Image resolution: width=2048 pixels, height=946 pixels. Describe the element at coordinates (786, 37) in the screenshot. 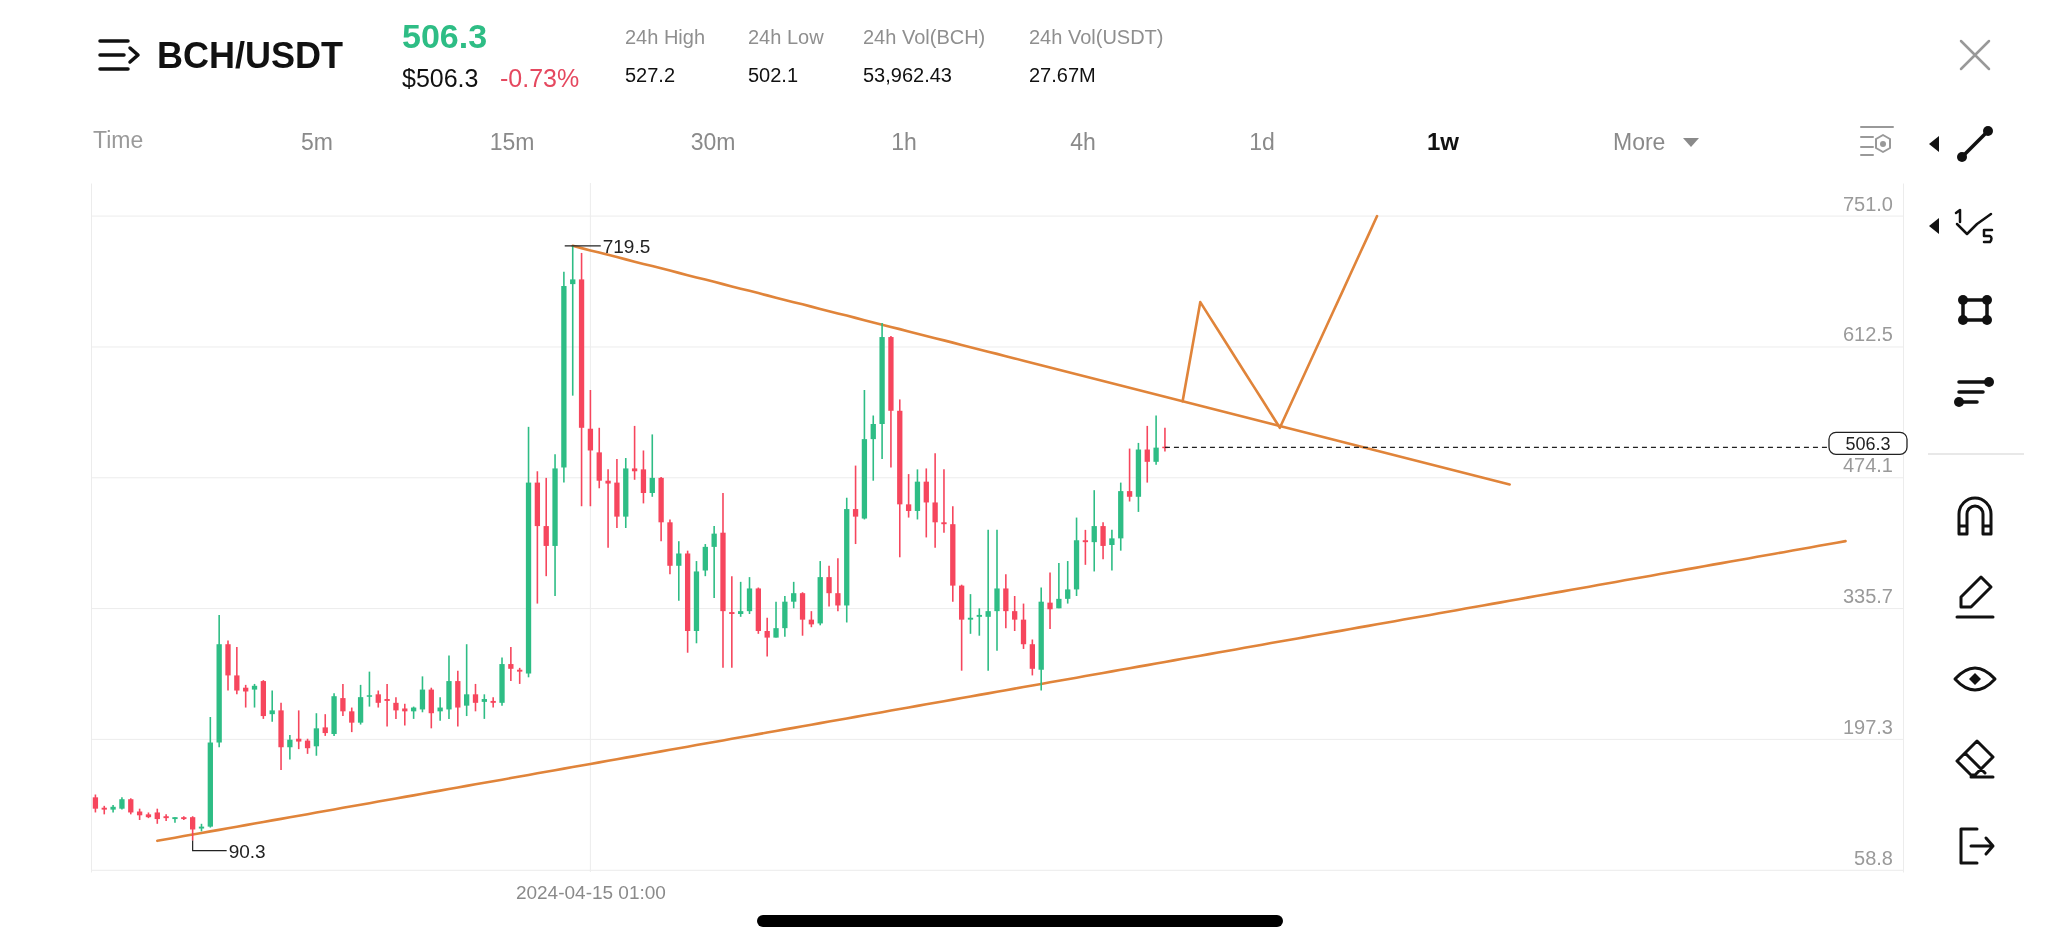

I see `text: 24h Low` at that location.